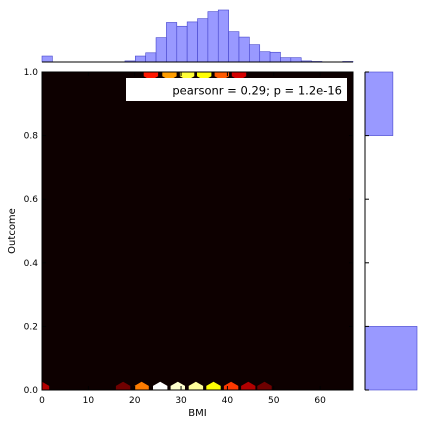  I want to click on y-tick-label: 0.4, so click(31, 264).